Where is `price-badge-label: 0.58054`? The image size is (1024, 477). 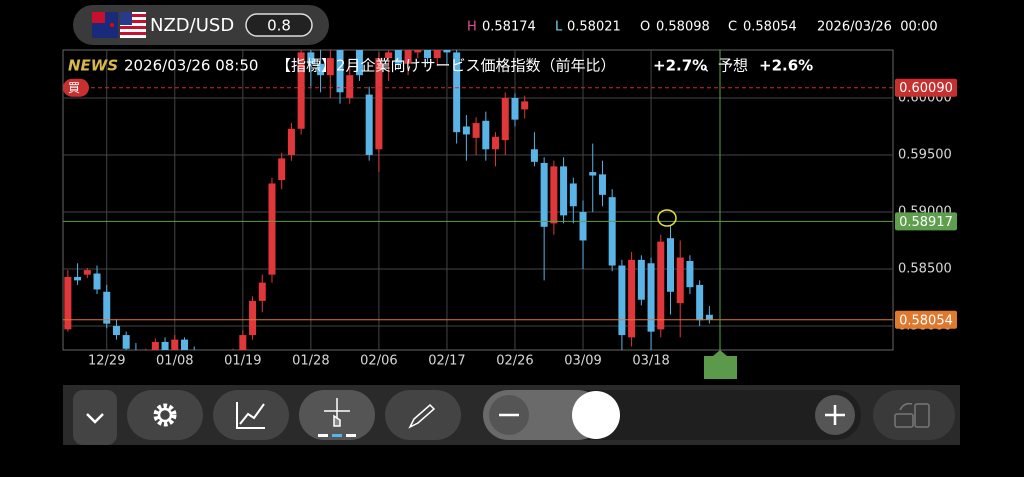 price-badge-label: 0.58054 is located at coordinates (926, 320).